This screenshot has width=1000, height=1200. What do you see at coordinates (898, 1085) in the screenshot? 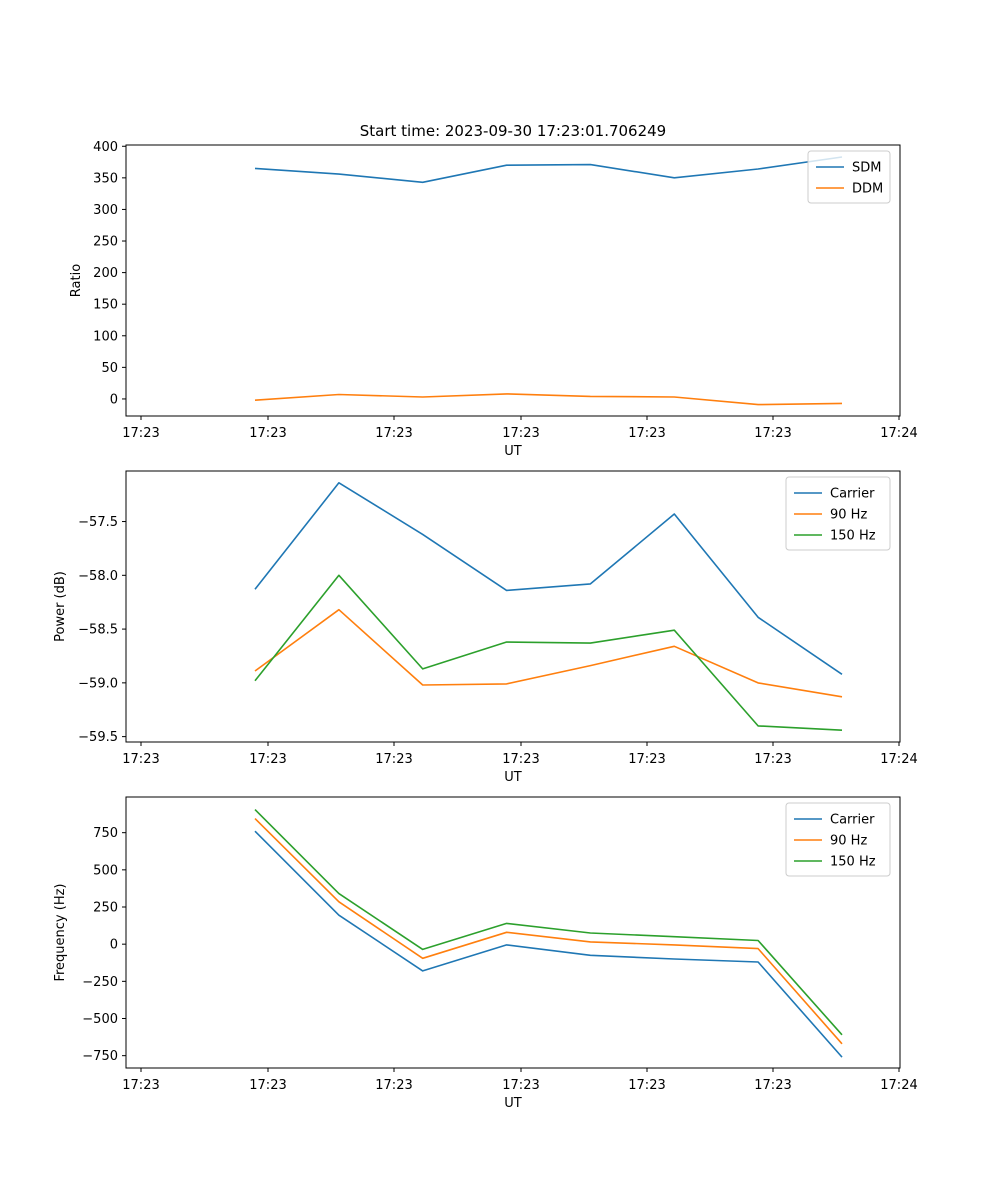
I see `chart-2-xtick-label: 17:24` at bounding box center [898, 1085].